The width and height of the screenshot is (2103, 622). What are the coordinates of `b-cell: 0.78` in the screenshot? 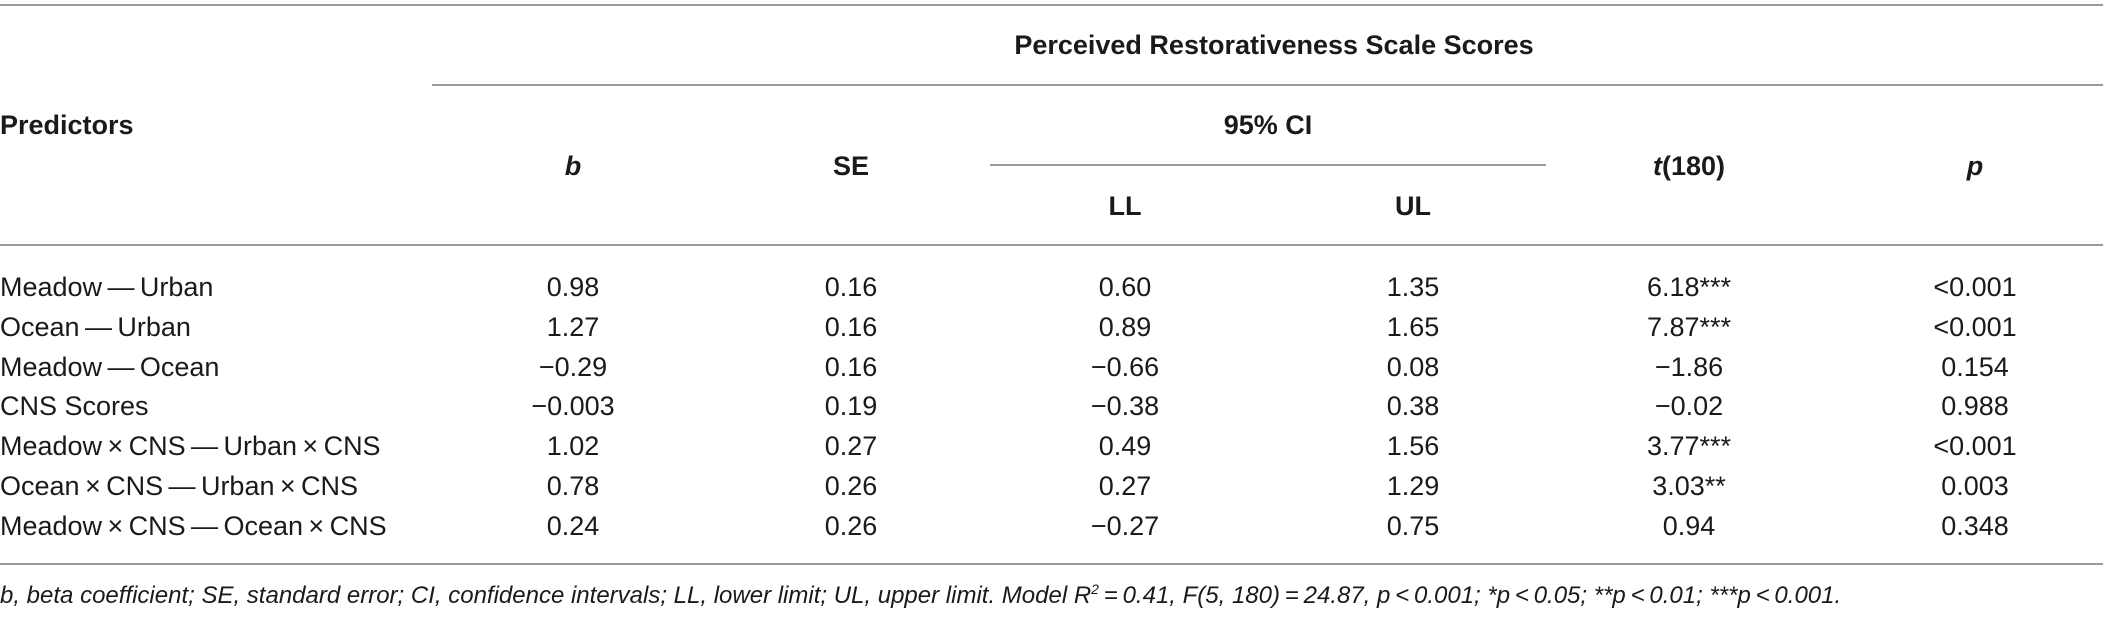 It's located at (573, 486).